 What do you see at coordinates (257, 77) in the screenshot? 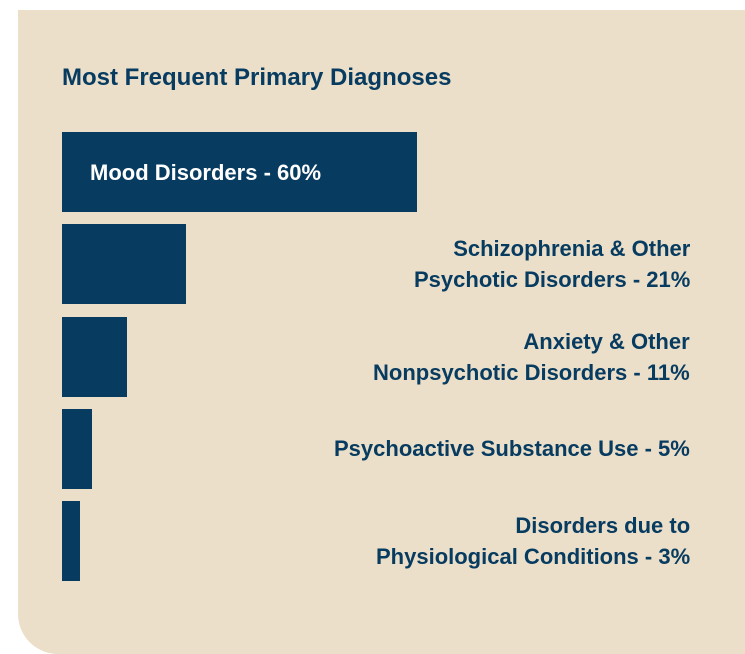
I see `chart-title: Most Frequent Primary Diagnoses` at bounding box center [257, 77].